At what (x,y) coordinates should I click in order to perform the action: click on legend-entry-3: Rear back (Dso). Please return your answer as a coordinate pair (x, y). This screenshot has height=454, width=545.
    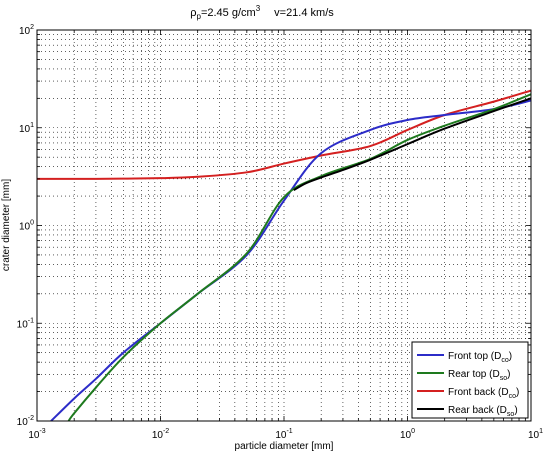
    Looking at the image, I should click on (483, 411).